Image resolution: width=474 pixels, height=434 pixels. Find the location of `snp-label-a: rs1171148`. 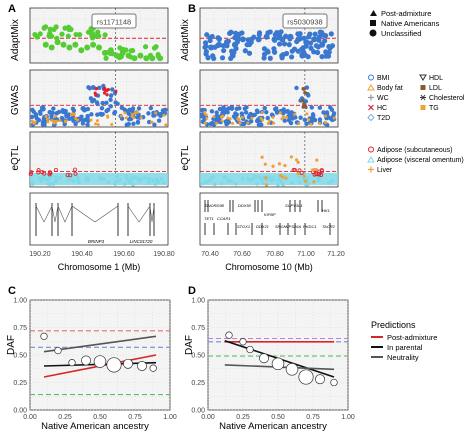

snp-label-a: rs1171148 is located at coordinates (114, 22).